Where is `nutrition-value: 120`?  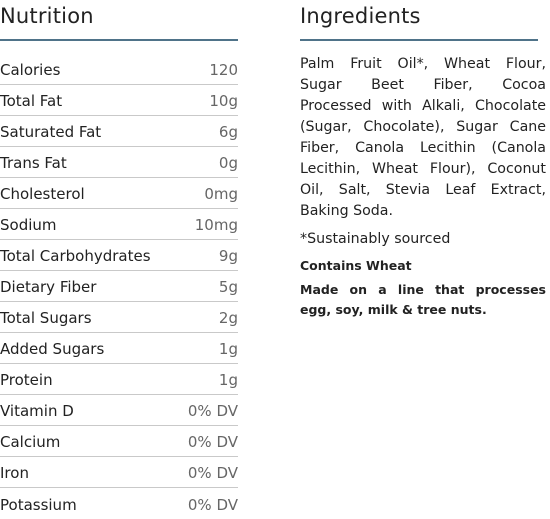 nutrition-value: 120 is located at coordinates (223, 70).